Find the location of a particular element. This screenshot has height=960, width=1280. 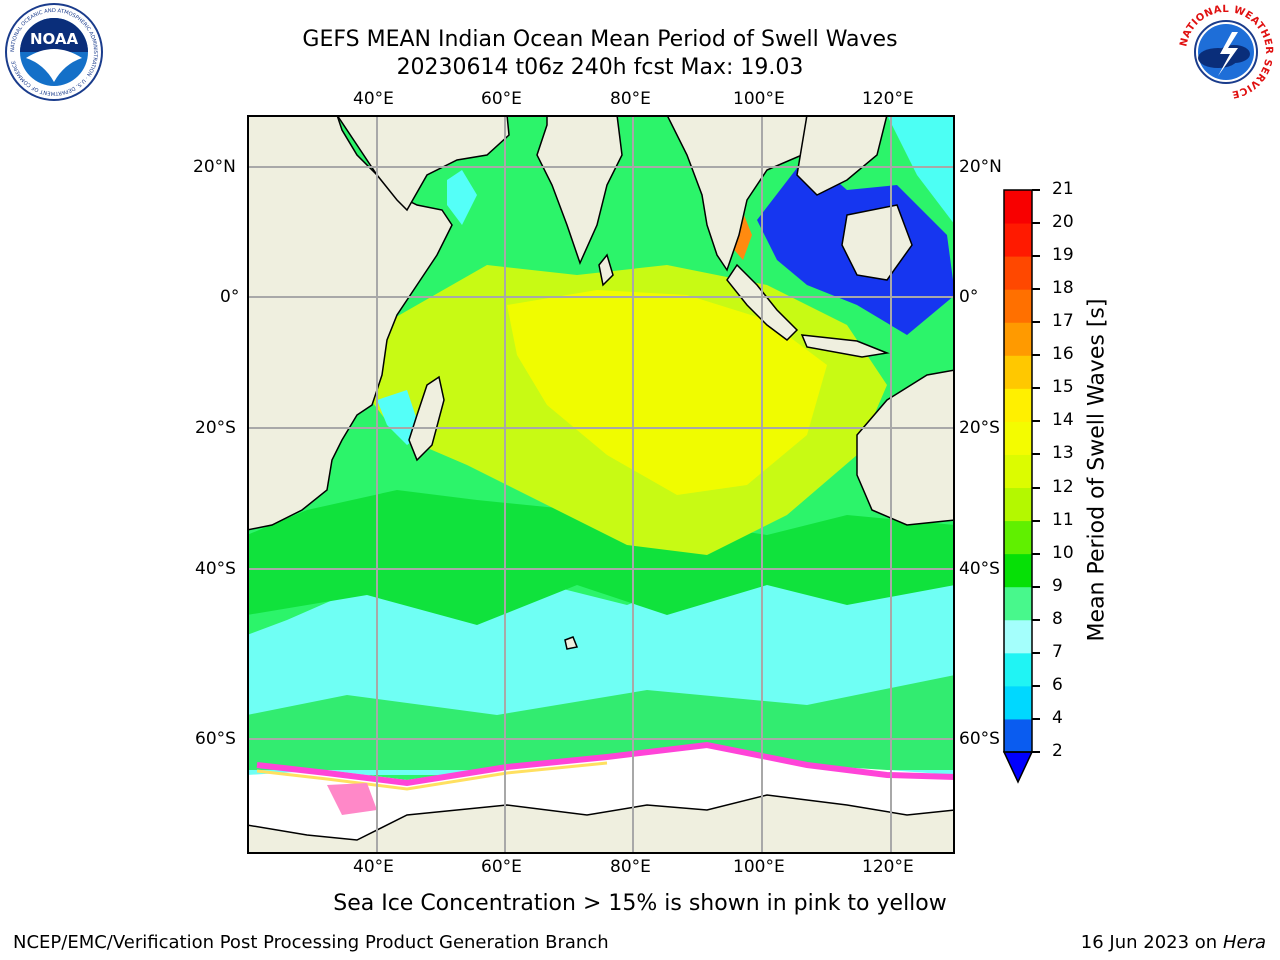

swell-band-yellow is located at coordinates (667, 392).